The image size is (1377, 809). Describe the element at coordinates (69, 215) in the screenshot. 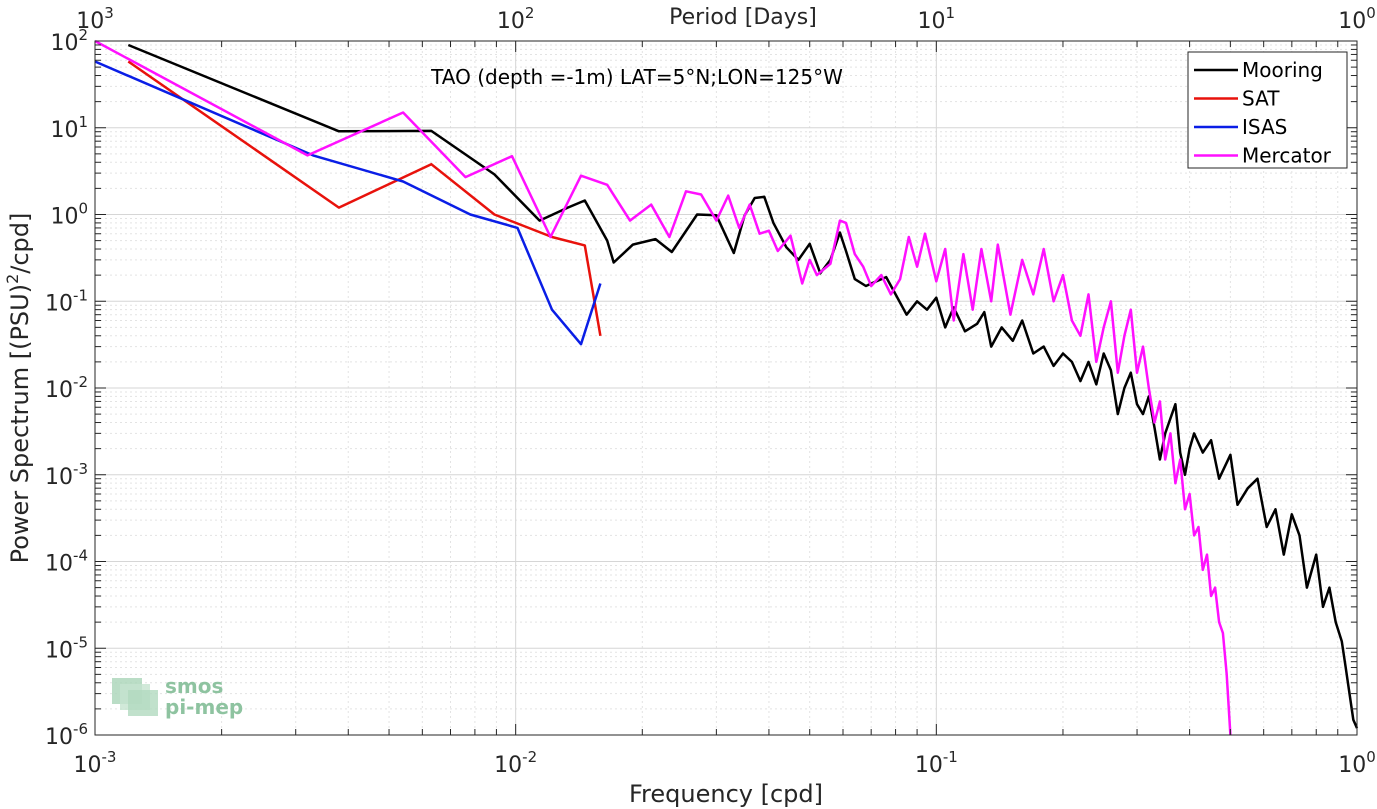

I see `y-tick-label: 10⁰` at that location.